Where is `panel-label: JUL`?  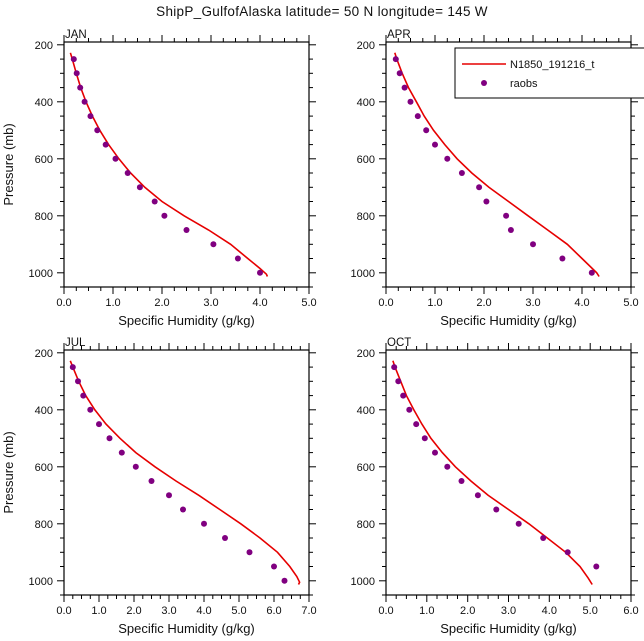
panel-label: JUL is located at coordinates (75, 343).